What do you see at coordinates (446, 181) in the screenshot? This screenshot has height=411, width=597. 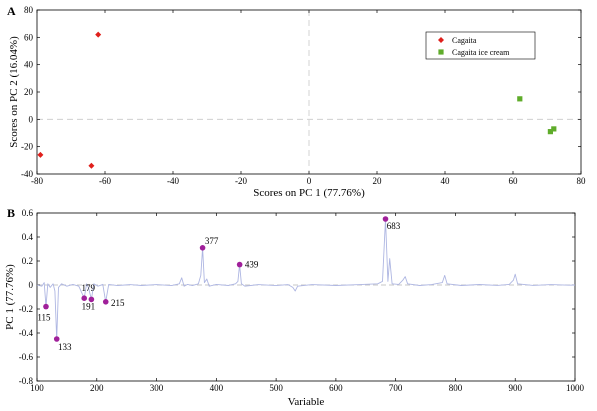 I see `x-tick-label: 40` at bounding box center [446, 181].